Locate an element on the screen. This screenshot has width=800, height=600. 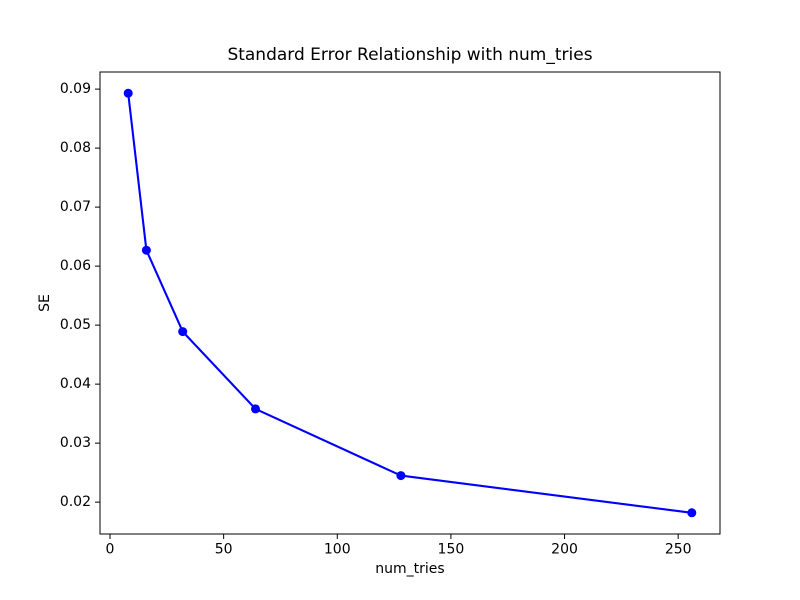
x-tick-label: 50 is located at coordinates (224, 550).